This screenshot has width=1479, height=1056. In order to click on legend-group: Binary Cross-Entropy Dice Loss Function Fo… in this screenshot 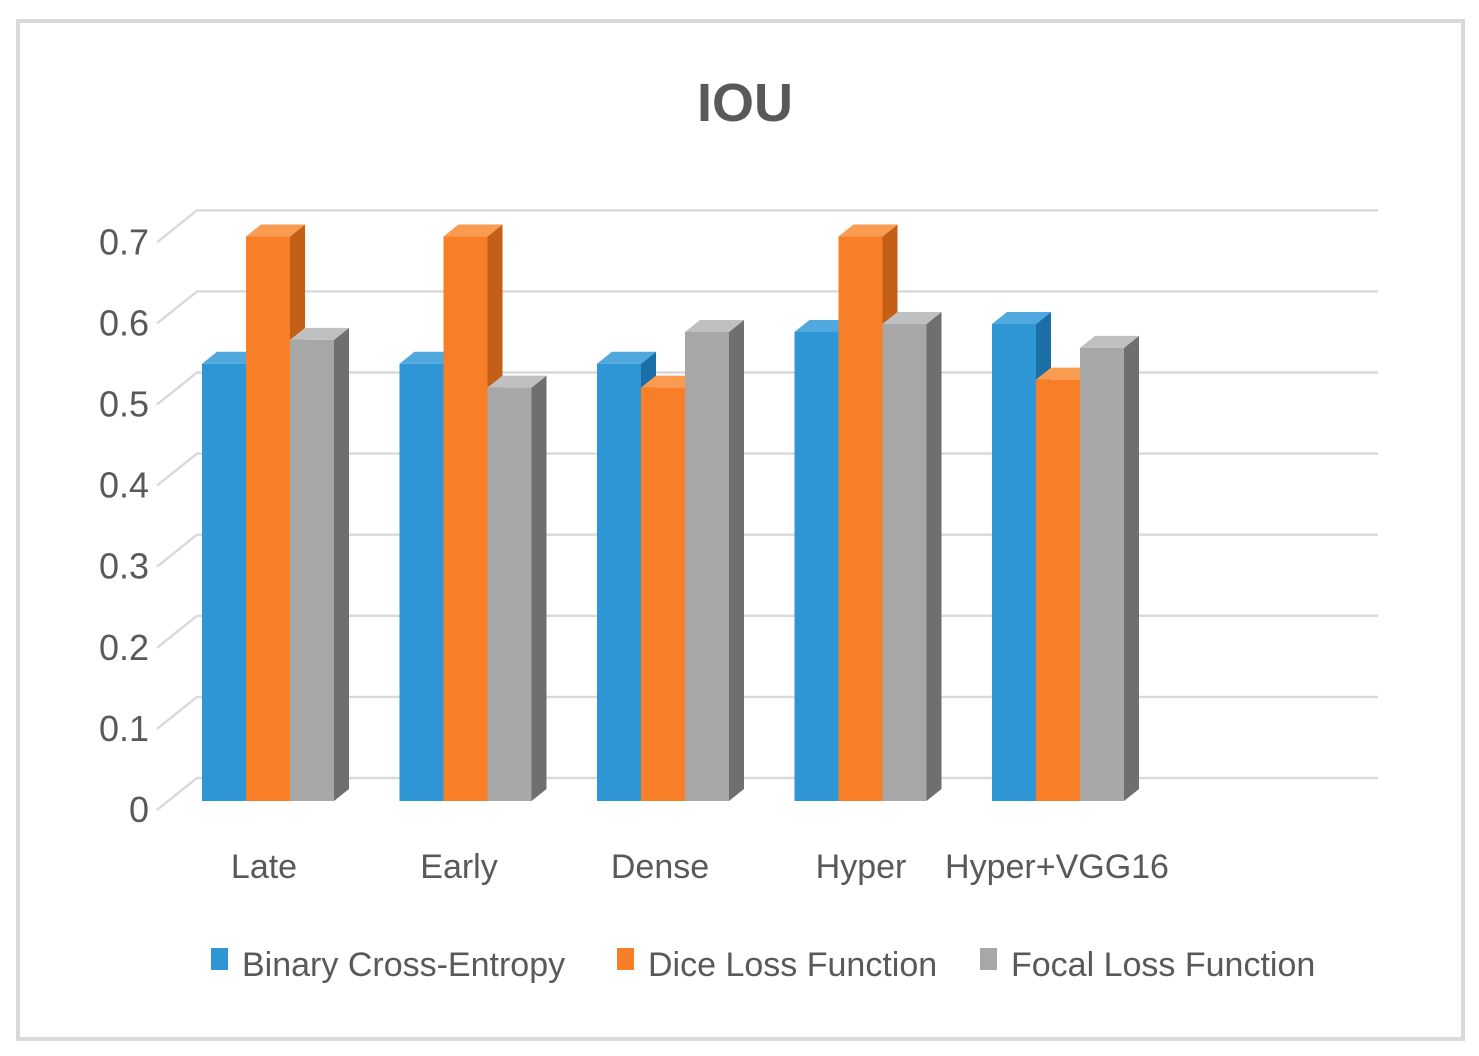, I will do `click(763, 965)`.